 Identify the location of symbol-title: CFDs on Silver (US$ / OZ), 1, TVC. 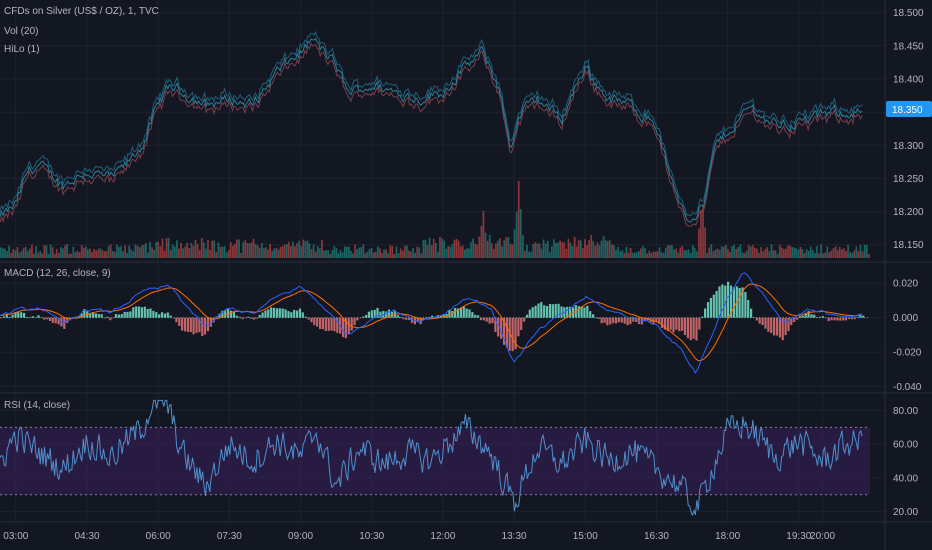
(81, 11).